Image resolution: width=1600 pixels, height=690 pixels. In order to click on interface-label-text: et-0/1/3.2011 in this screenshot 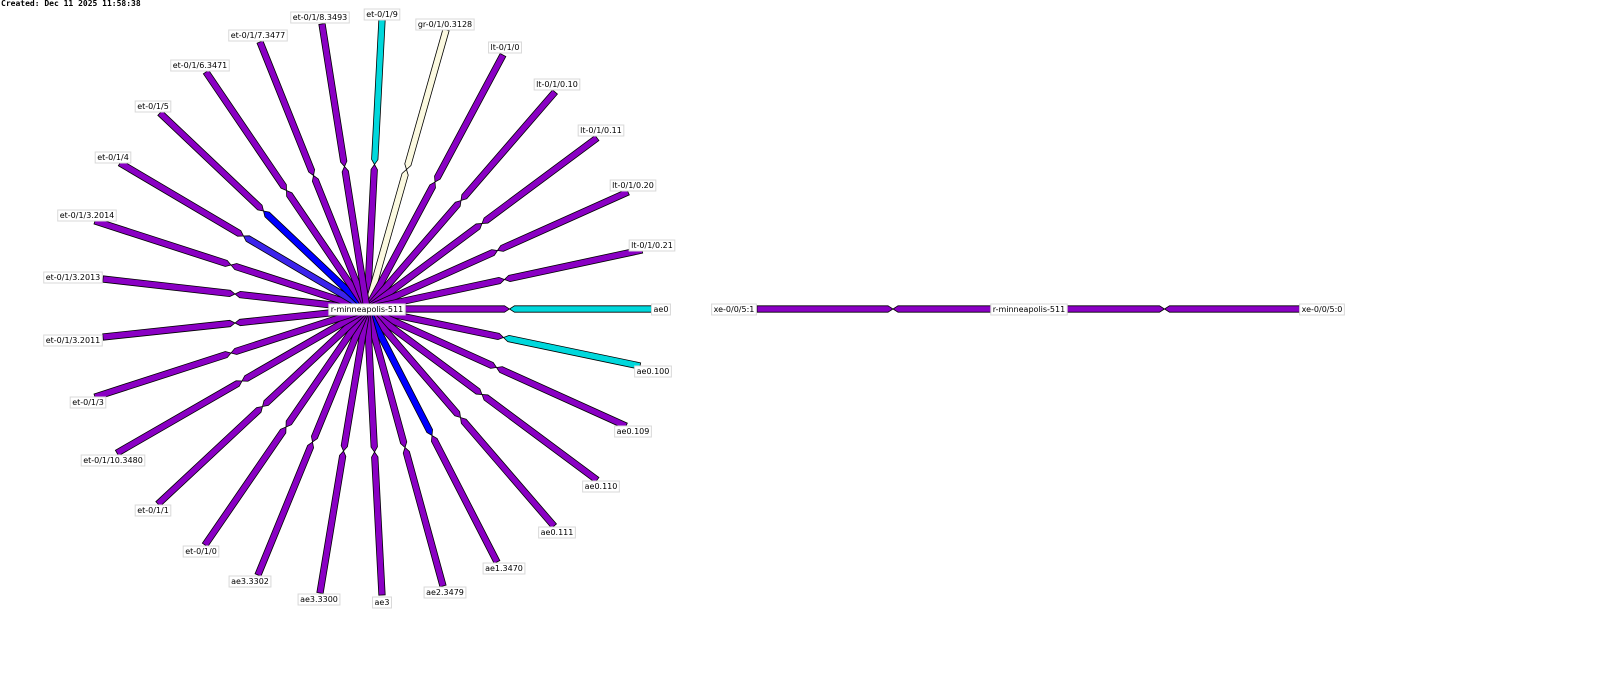, I will do `click(73, 340)`.